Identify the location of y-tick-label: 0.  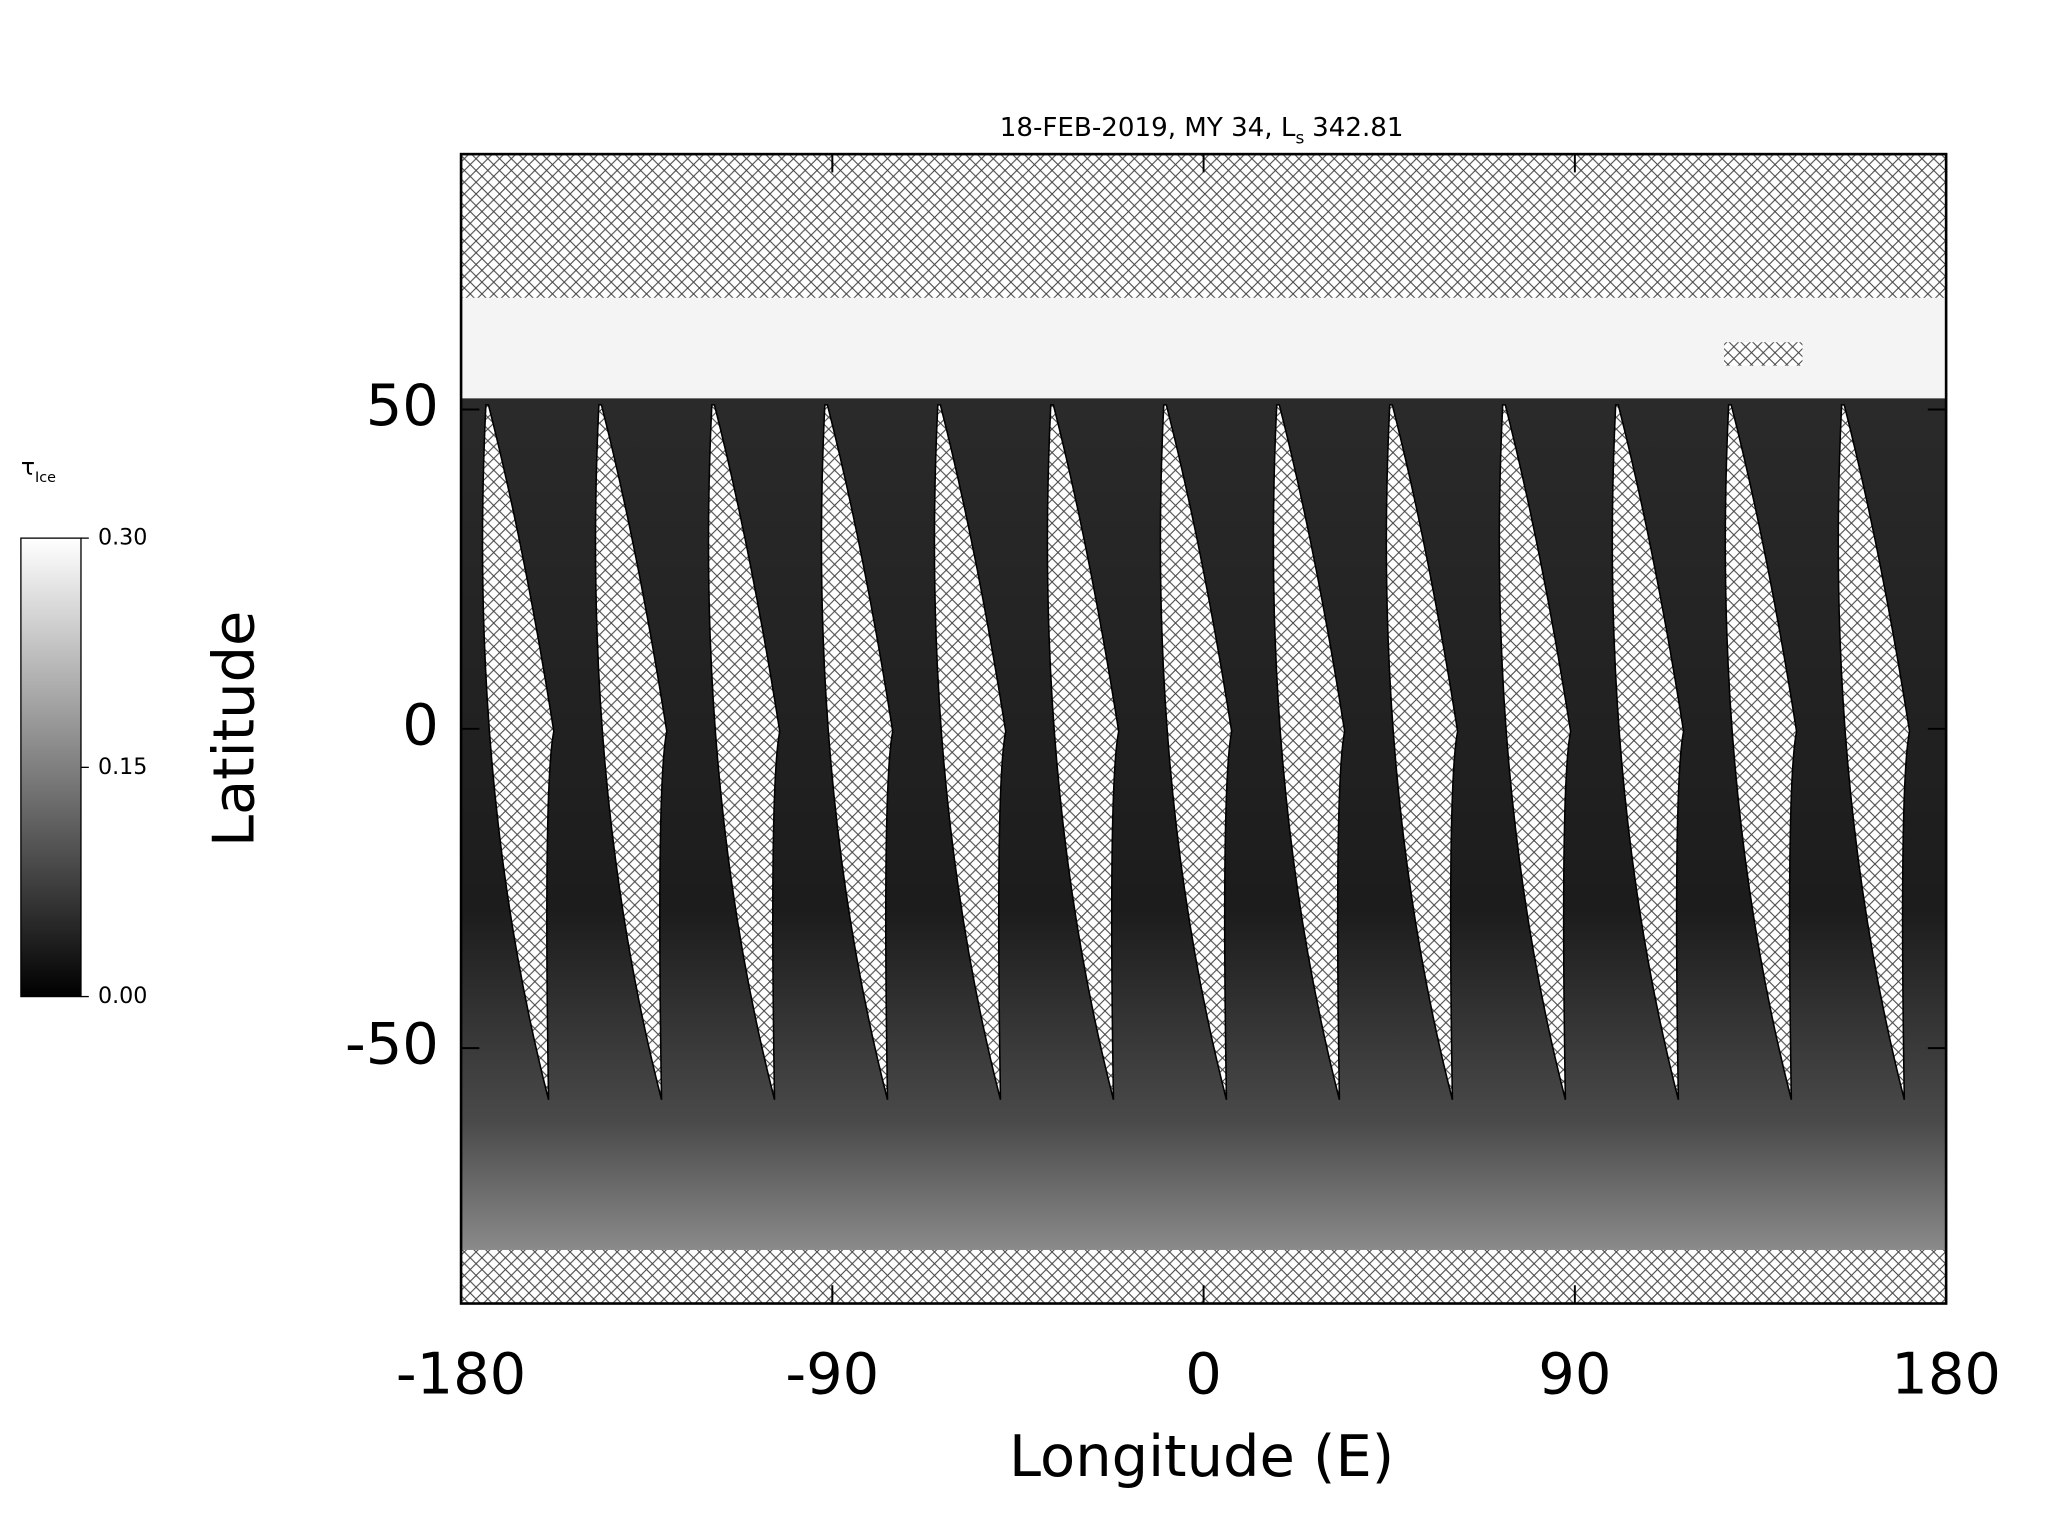
(420, 724).